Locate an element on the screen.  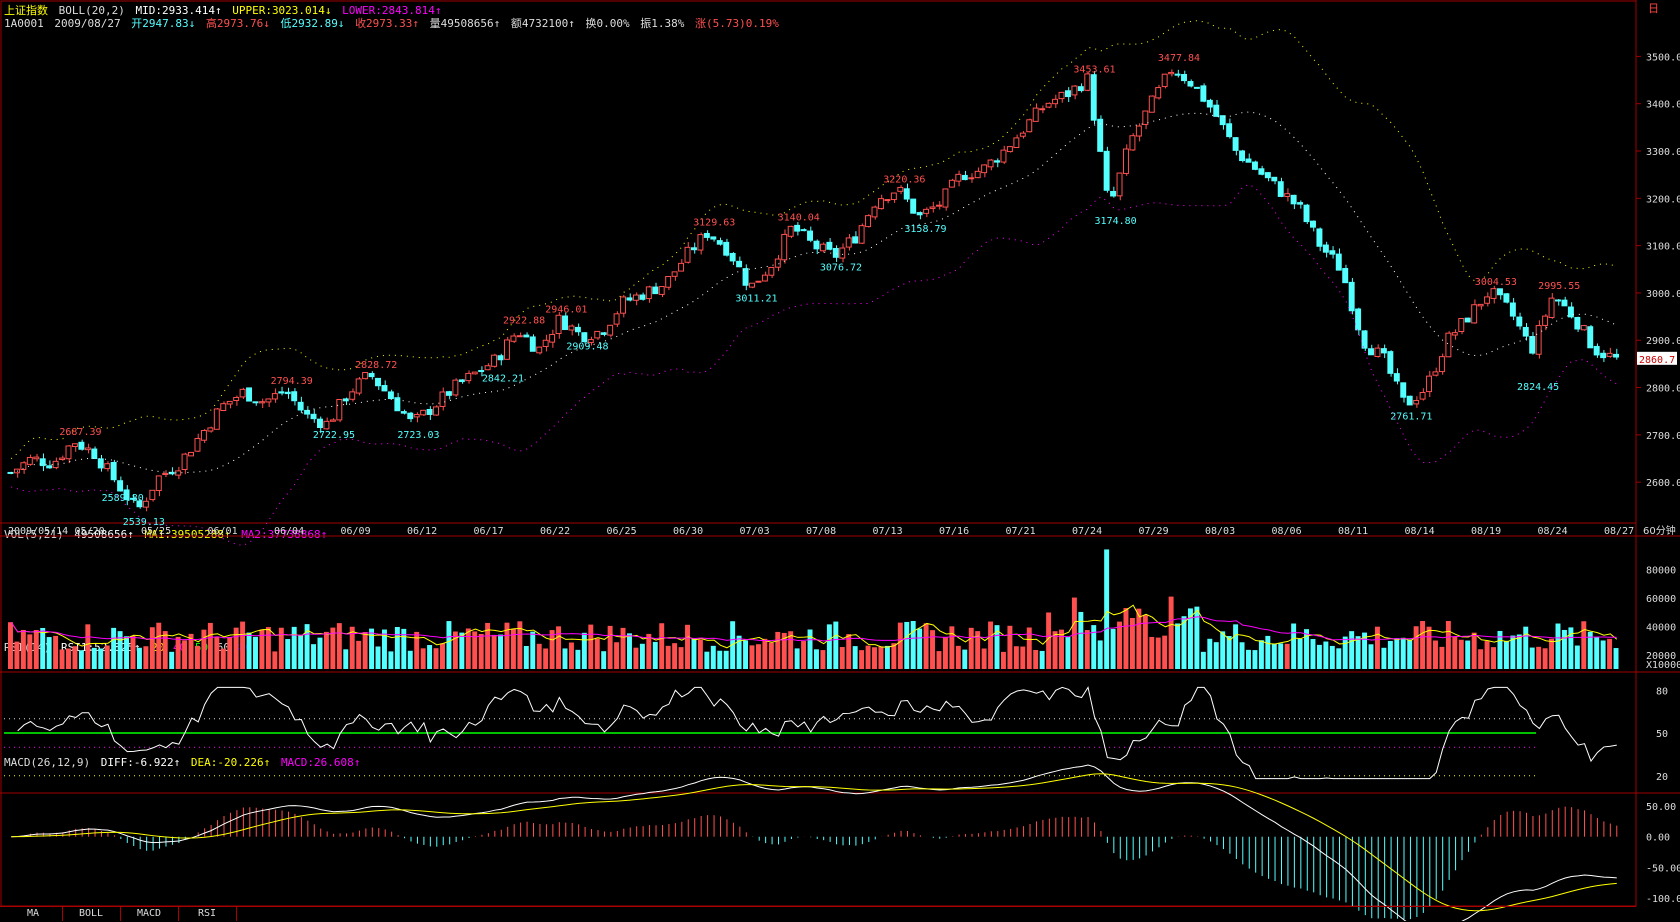
high-annotation: 2828.72 is located at coordinates (376, 365).